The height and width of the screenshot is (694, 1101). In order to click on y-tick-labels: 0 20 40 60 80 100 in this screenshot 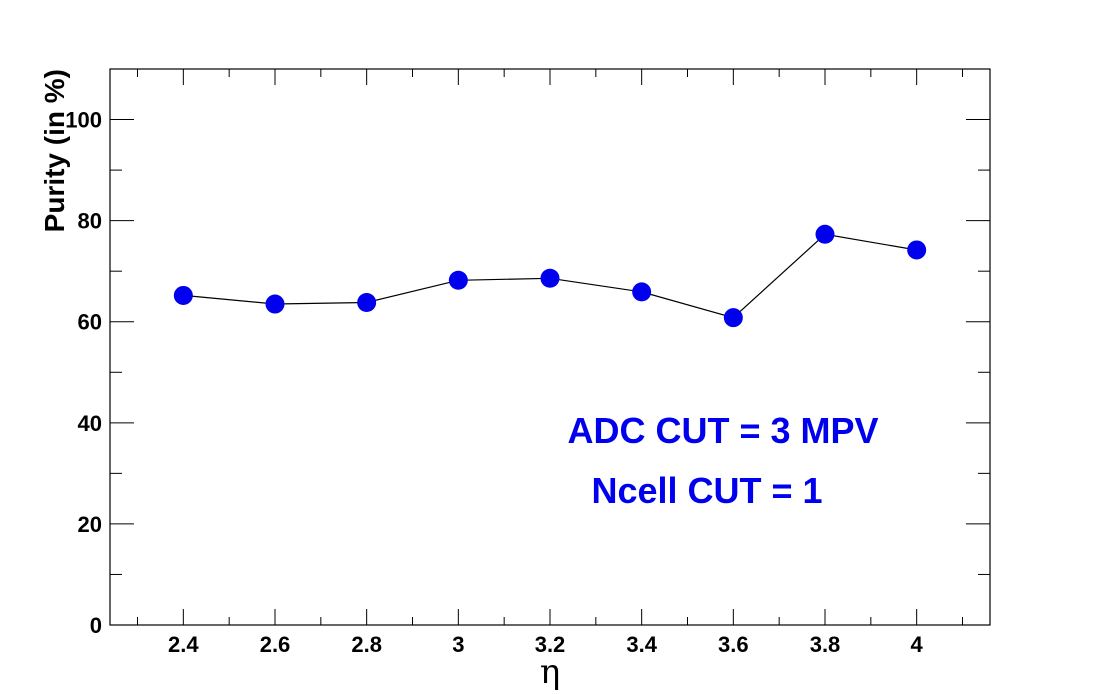, I will do `click(83, 373)`.